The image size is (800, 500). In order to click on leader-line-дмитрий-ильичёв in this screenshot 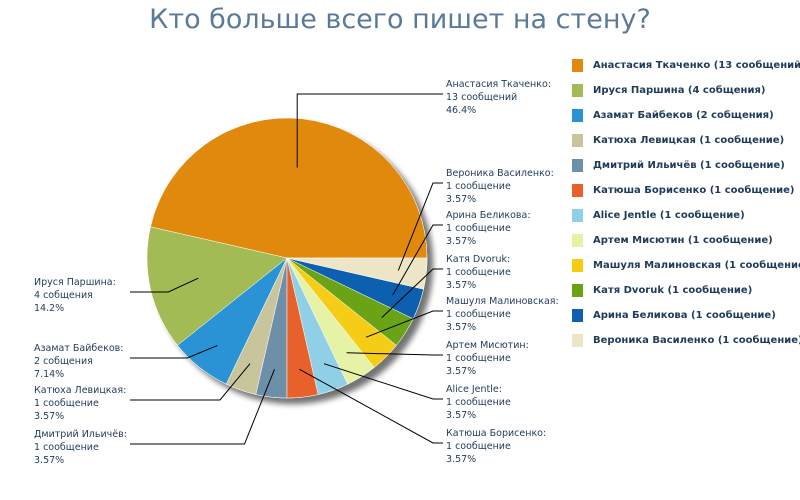, I will do `click(202, 407)`.